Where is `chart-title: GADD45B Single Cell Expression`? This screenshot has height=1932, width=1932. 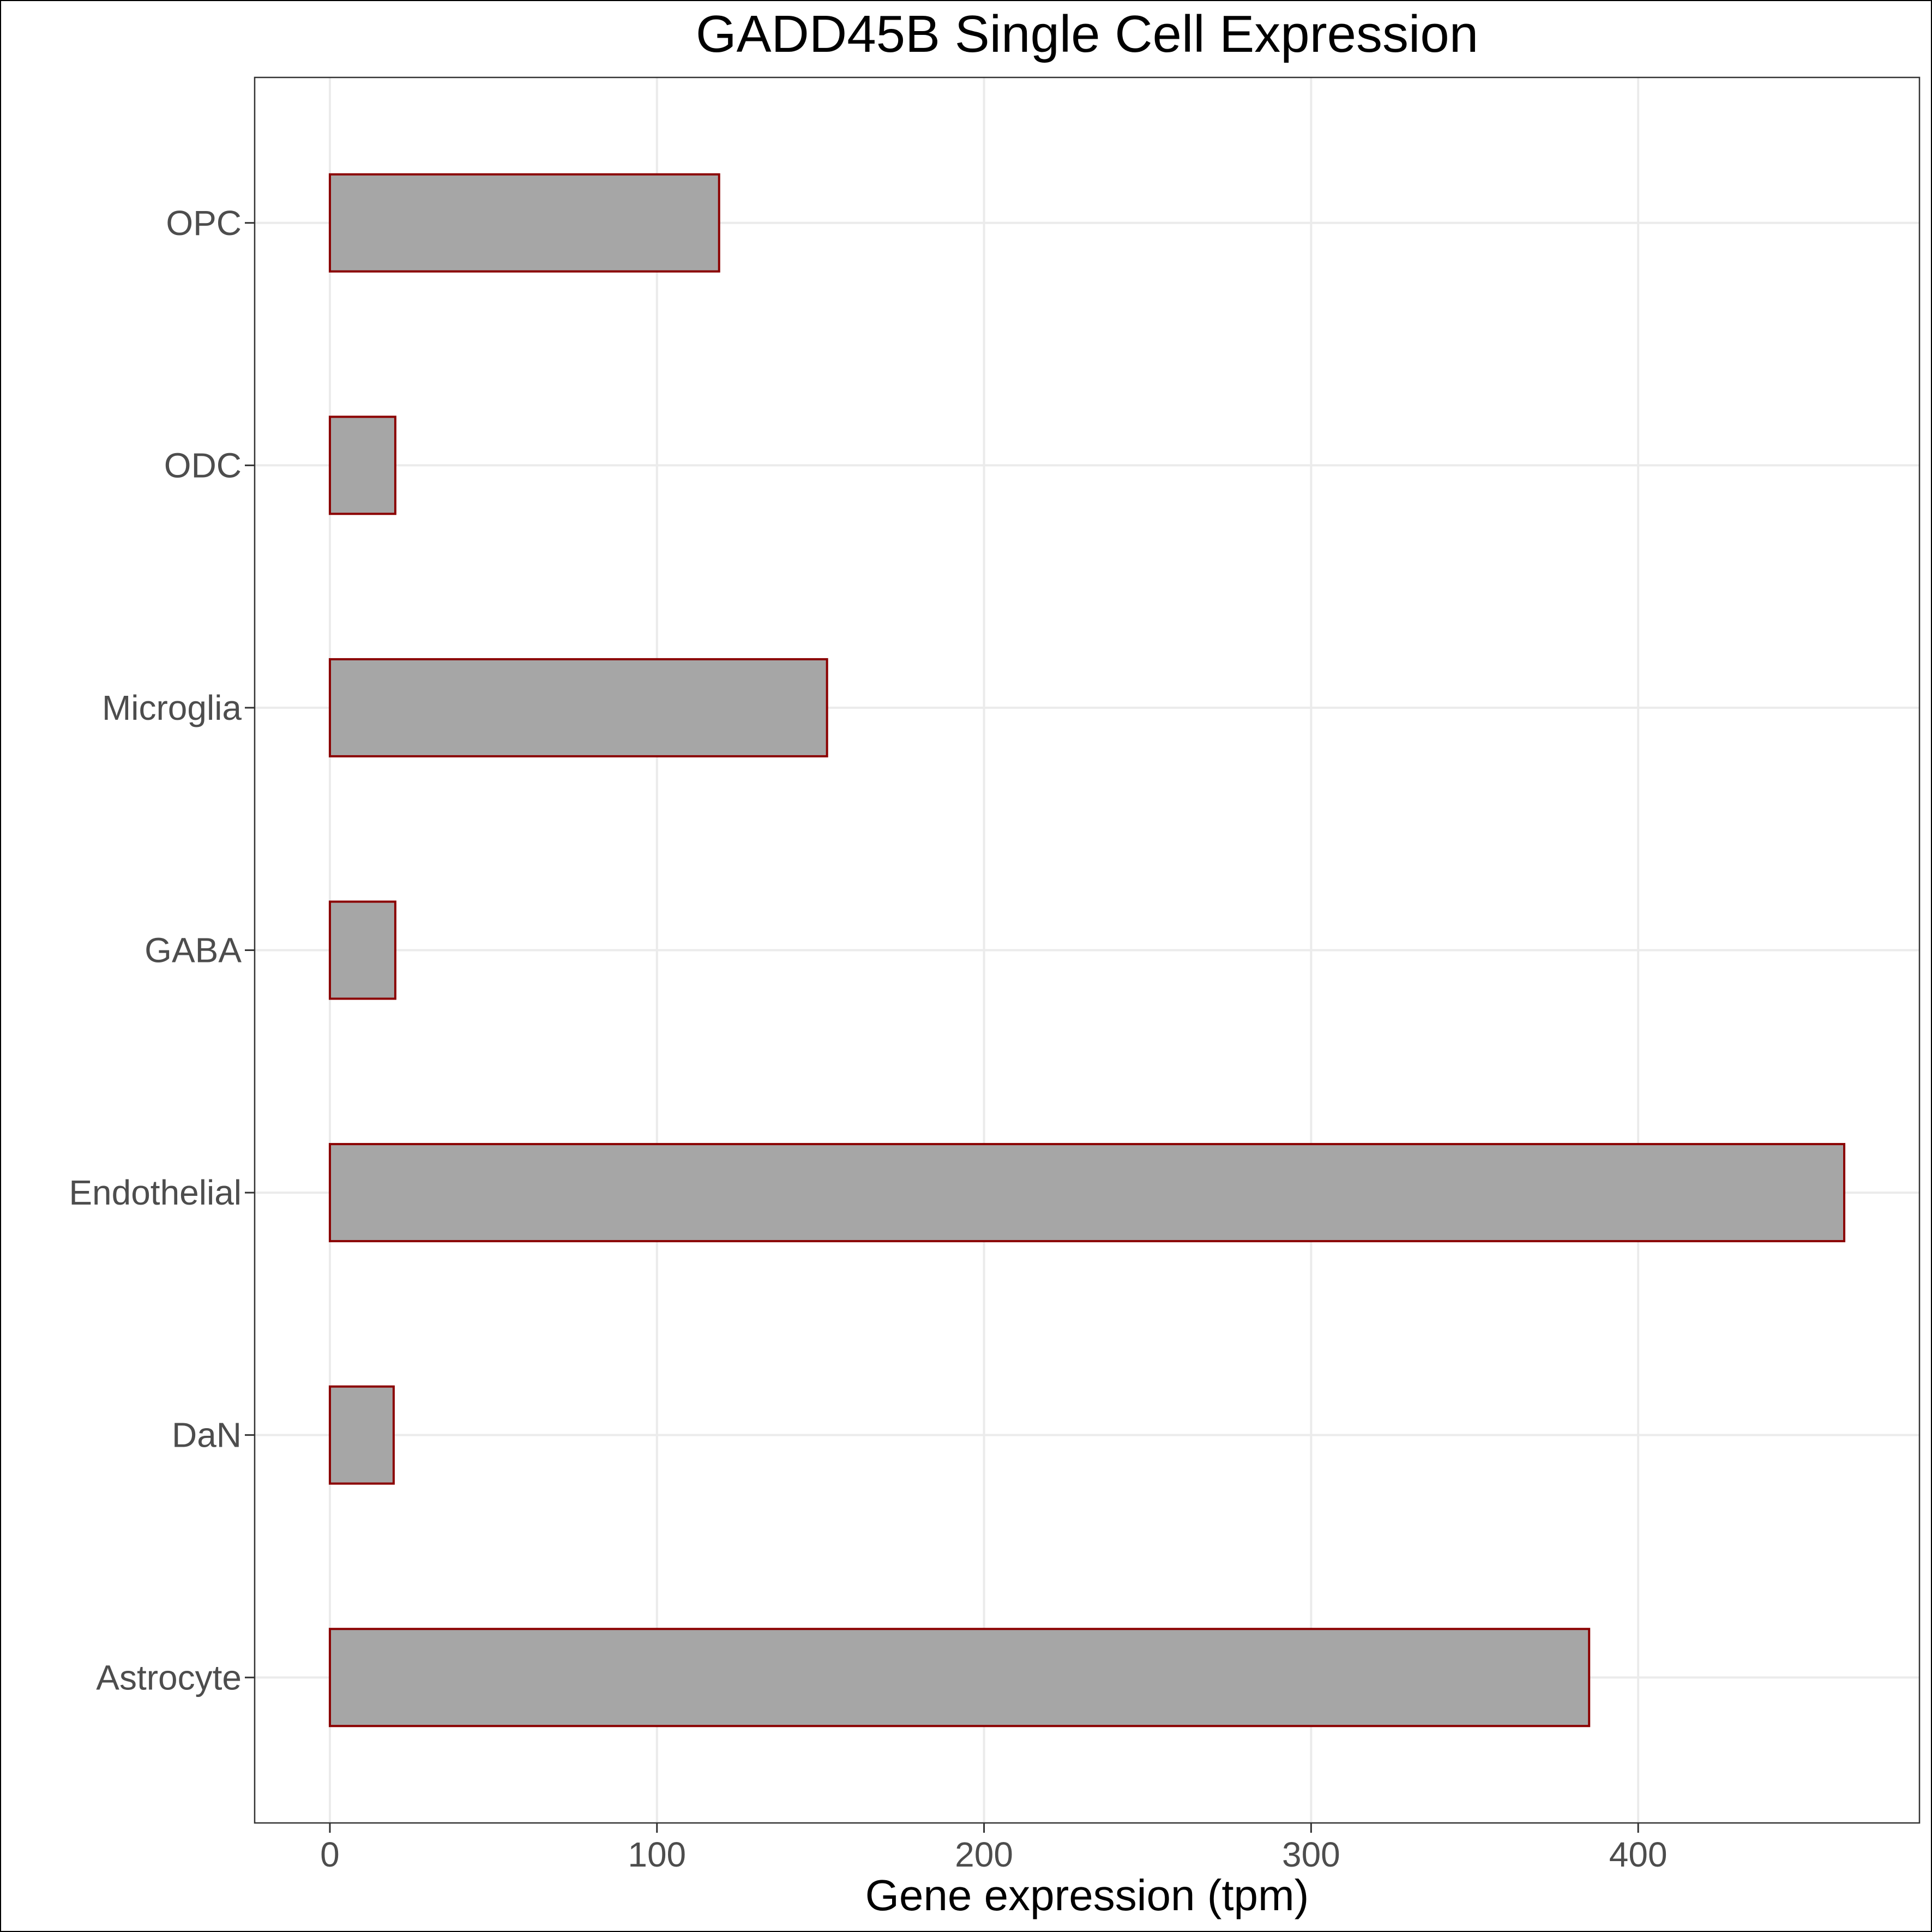 chart-title: GADD45B Single Cell Expression is located at coordinates (1087, 34).